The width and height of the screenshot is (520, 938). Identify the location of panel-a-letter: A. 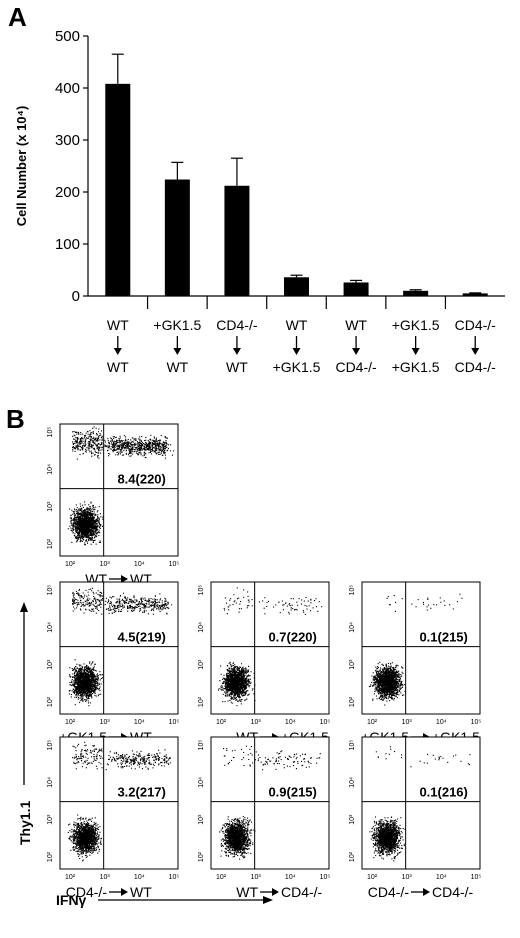
(17, 17).